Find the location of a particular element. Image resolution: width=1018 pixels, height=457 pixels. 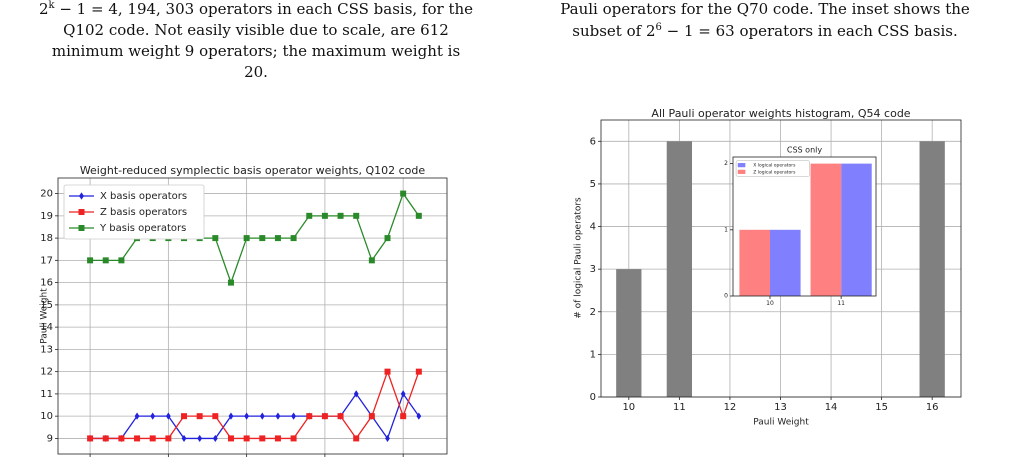

legend-label: Z basis operators is located at coordinates (143, 212).